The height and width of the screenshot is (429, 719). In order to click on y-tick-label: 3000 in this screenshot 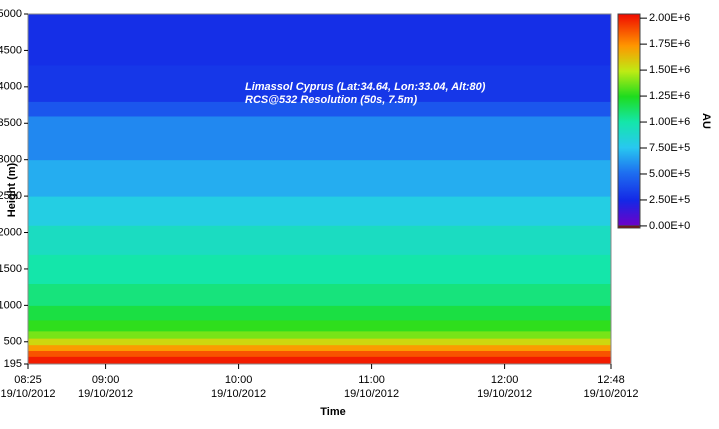, I will do `click(11, 160)`.